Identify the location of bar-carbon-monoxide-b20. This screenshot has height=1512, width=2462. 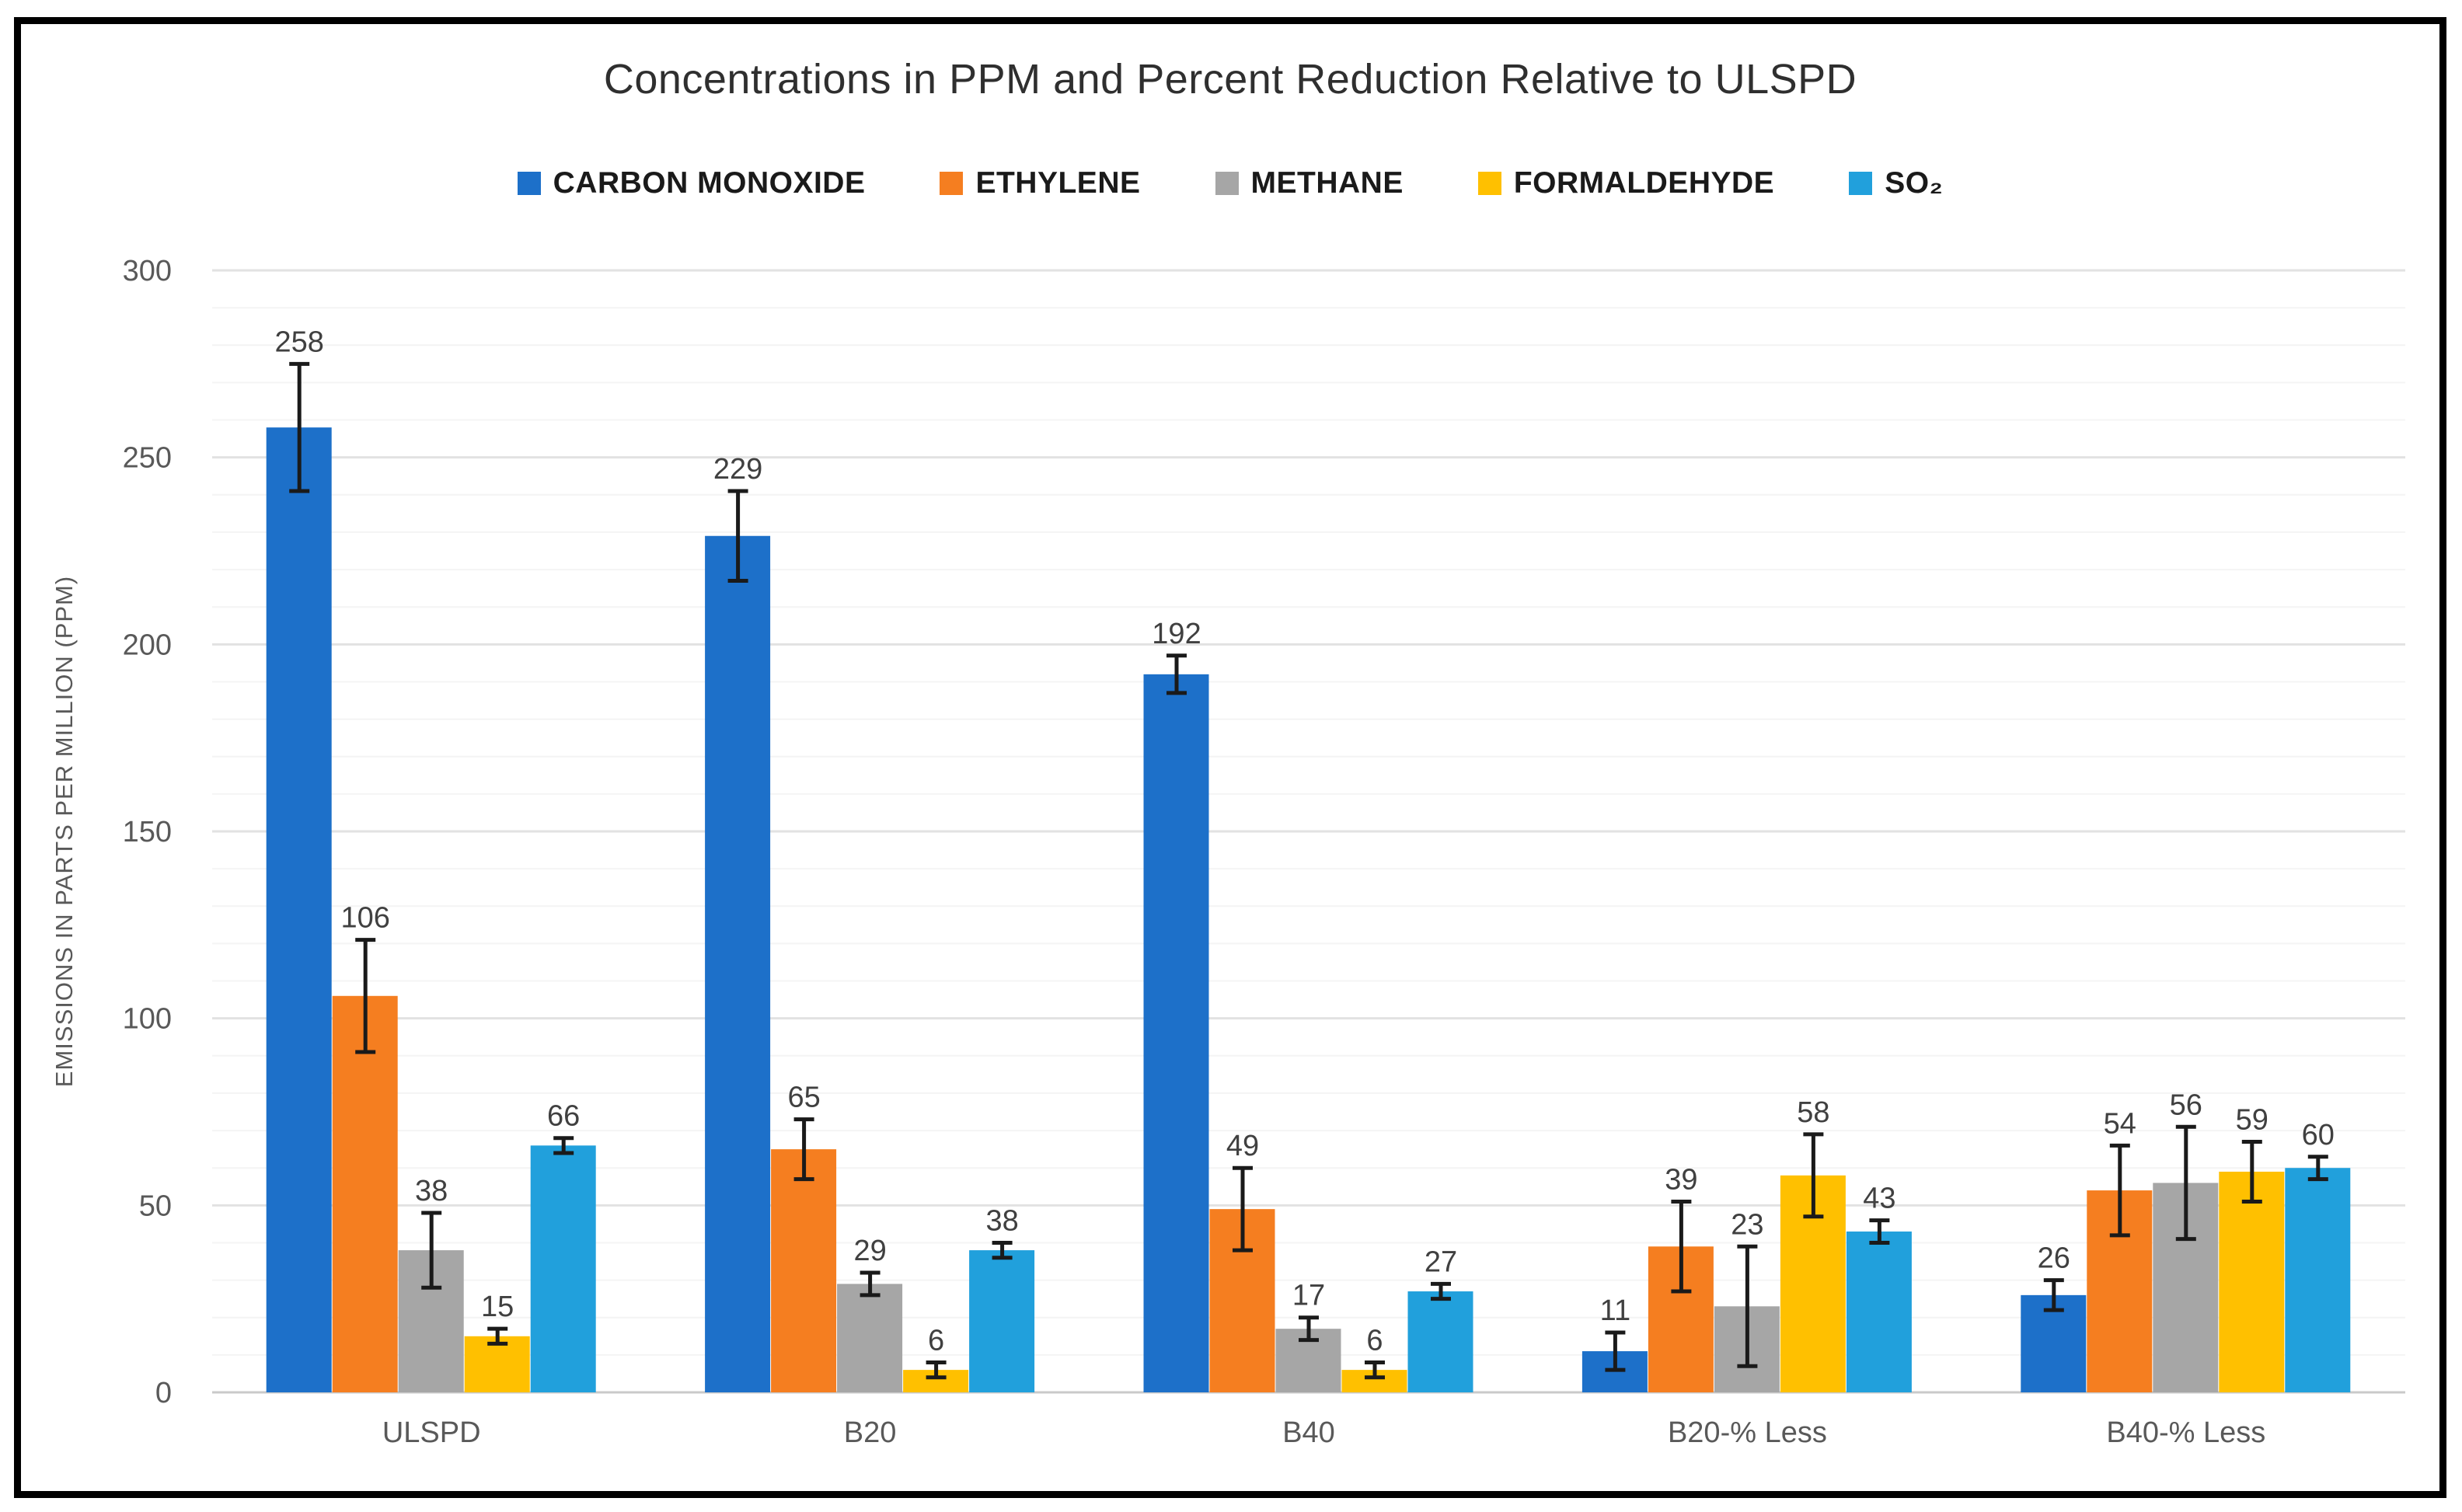
(738, 964).